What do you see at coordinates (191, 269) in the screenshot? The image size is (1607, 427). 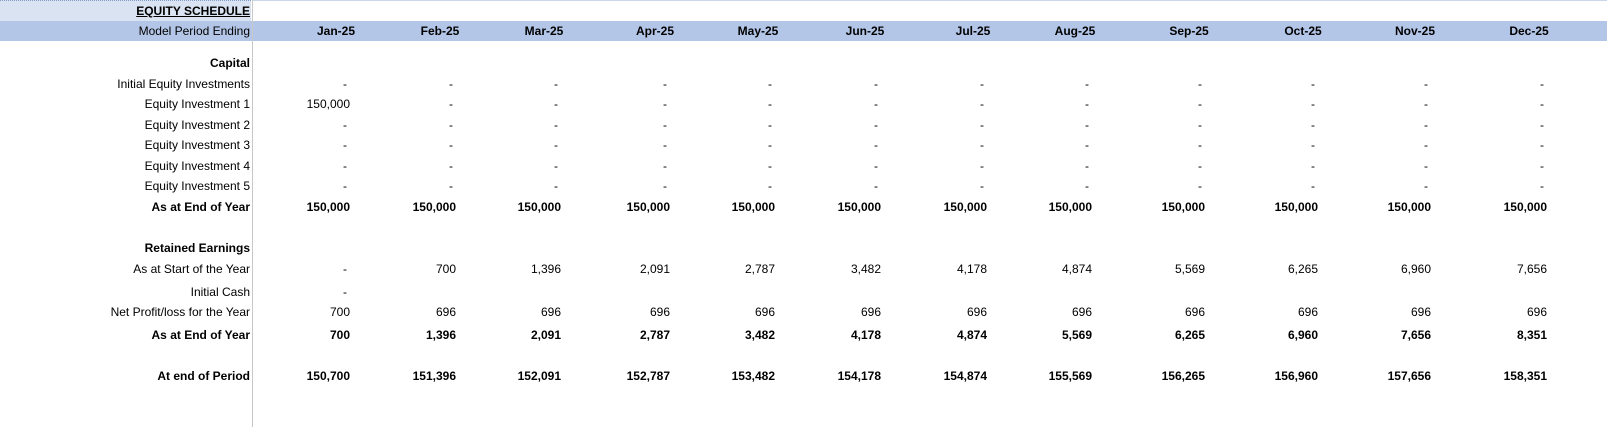 I see `row-label: As at Start of the Year` at bounding box center [191, 269].